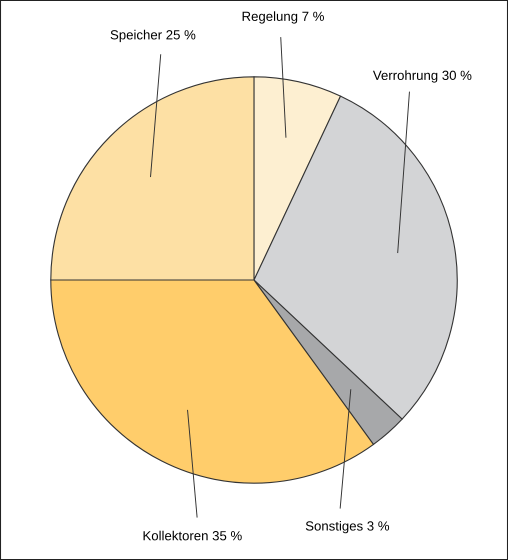 The image size is (508, 560). What do you see at coordinates (422, 76) in the screenshot?
I see `slice-label: Verrohrung 30 %` at bounding box center [422, 76].